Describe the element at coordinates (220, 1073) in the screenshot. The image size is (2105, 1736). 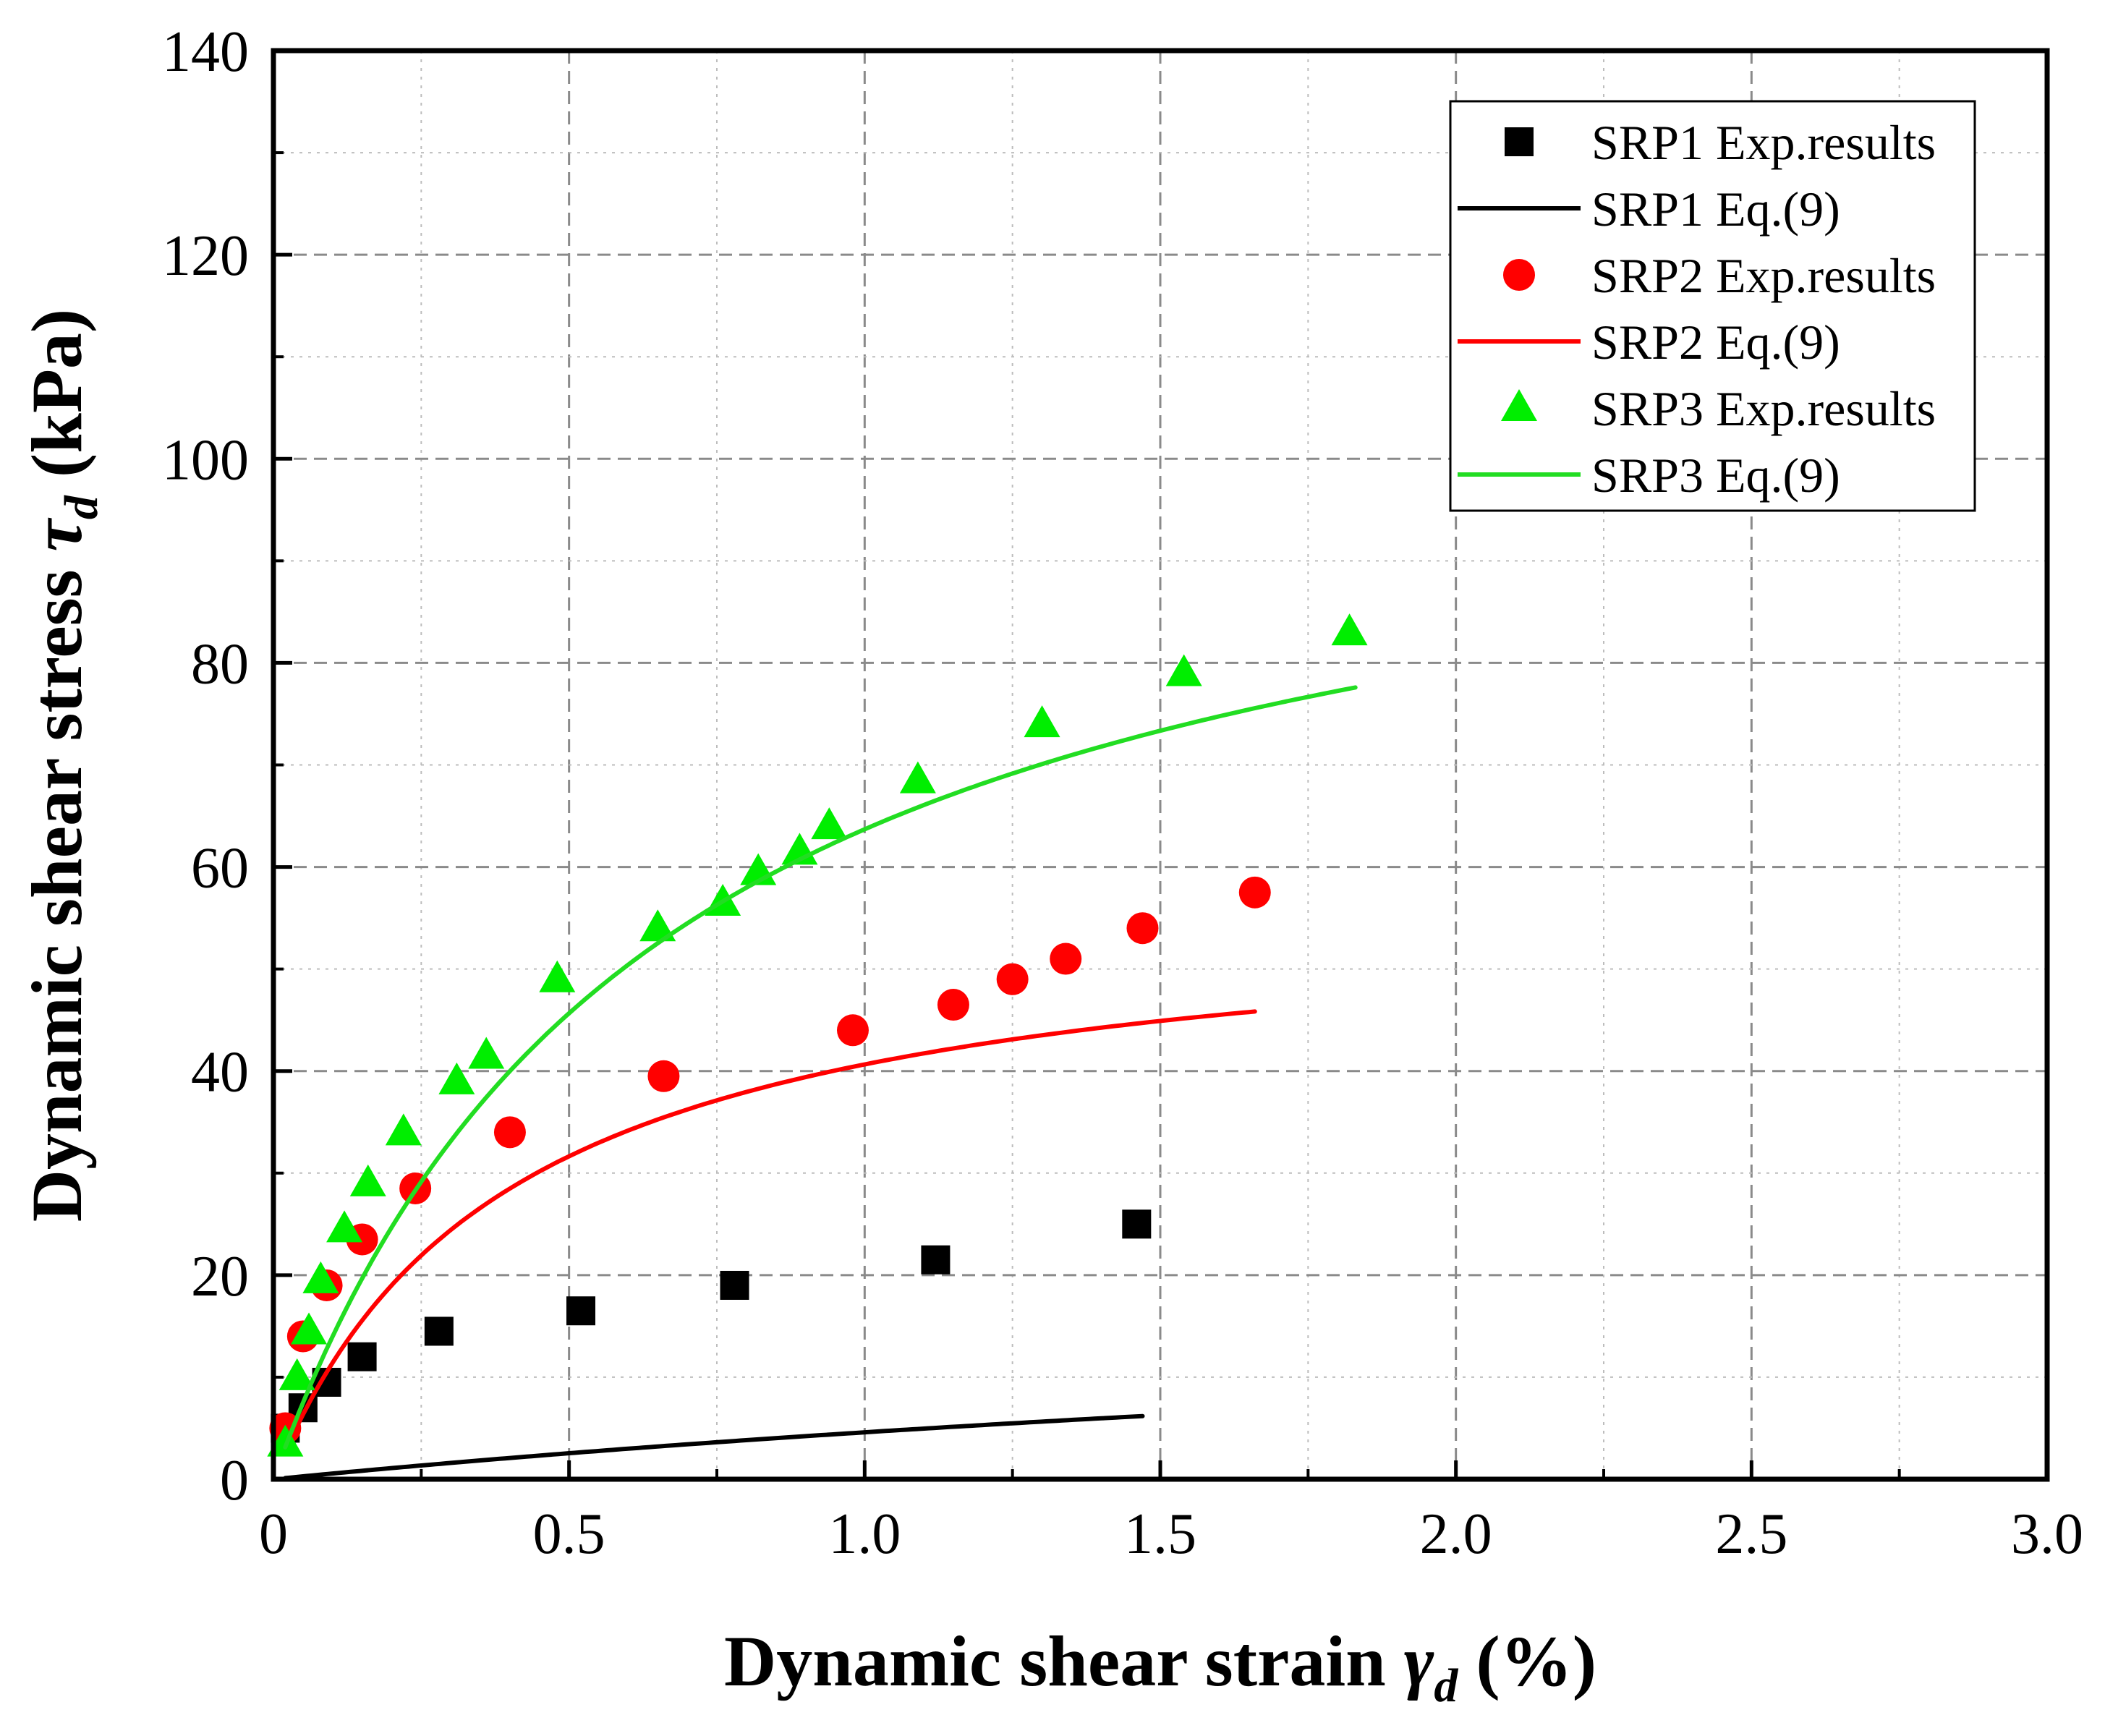
I see `y-tick-label: 40` at that location.